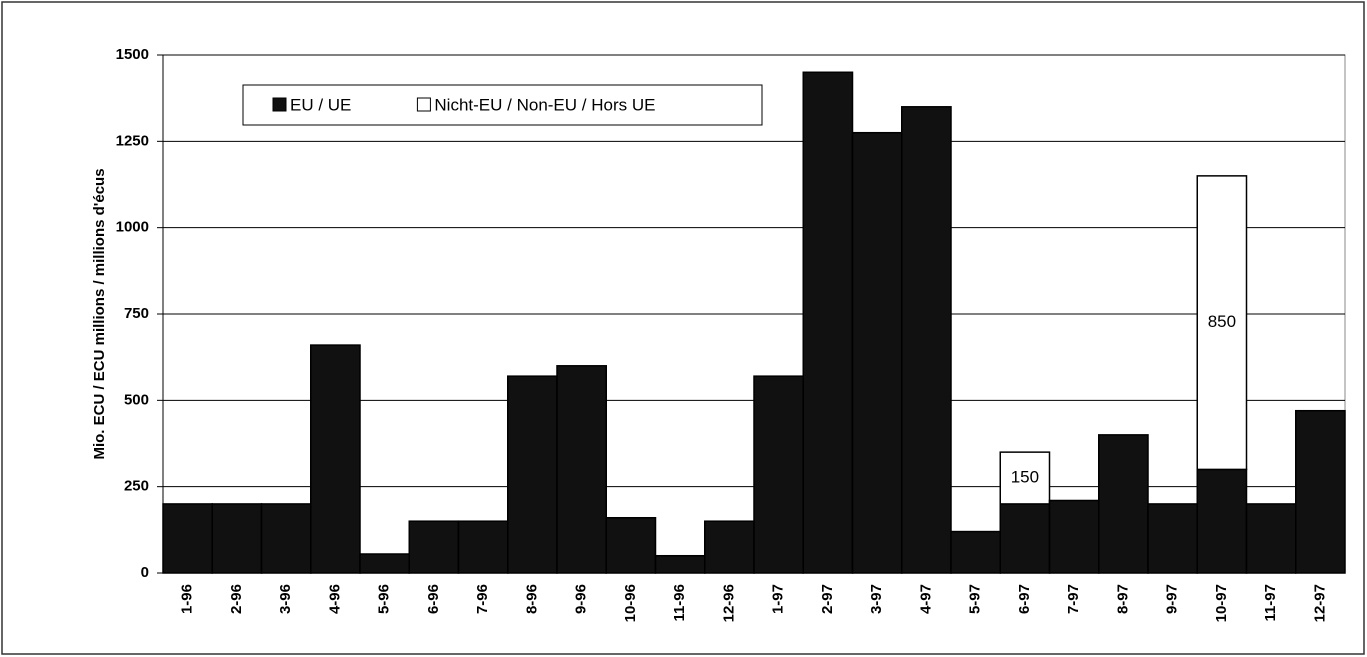  I want to click on x-tick-label: 5-97, so click(975, 599).